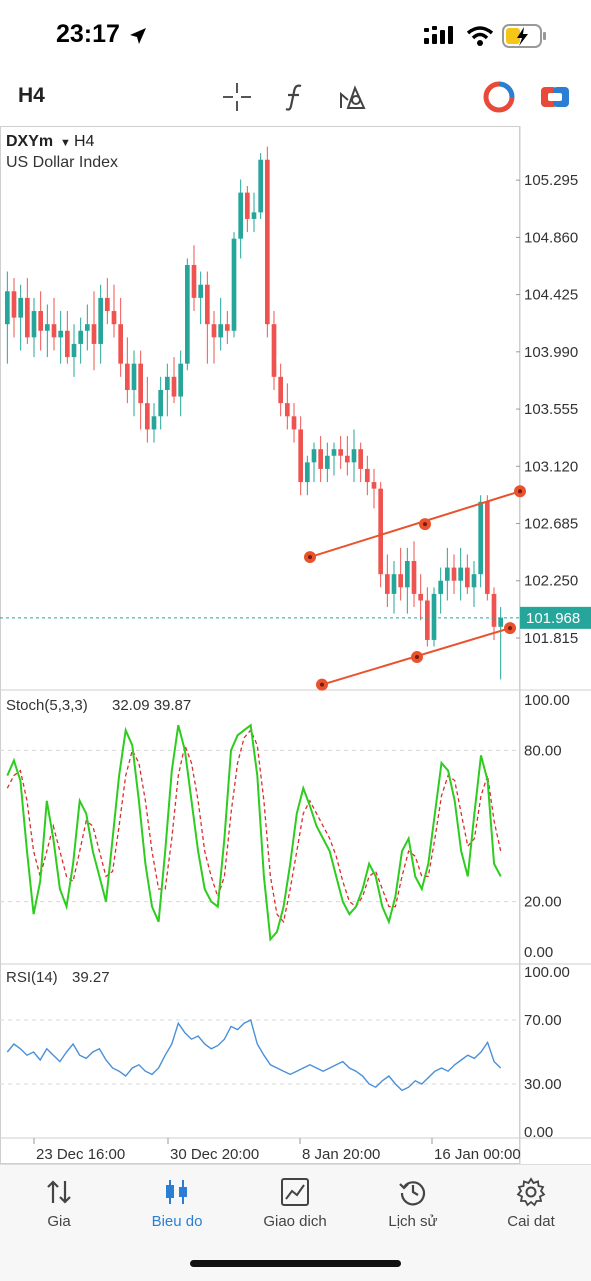 This screenshot has height=1281, width=591. What do you see at coordinates (177, 1192) in the screenshot?
I see `candles-icon` at bounding box center [177, 1192].